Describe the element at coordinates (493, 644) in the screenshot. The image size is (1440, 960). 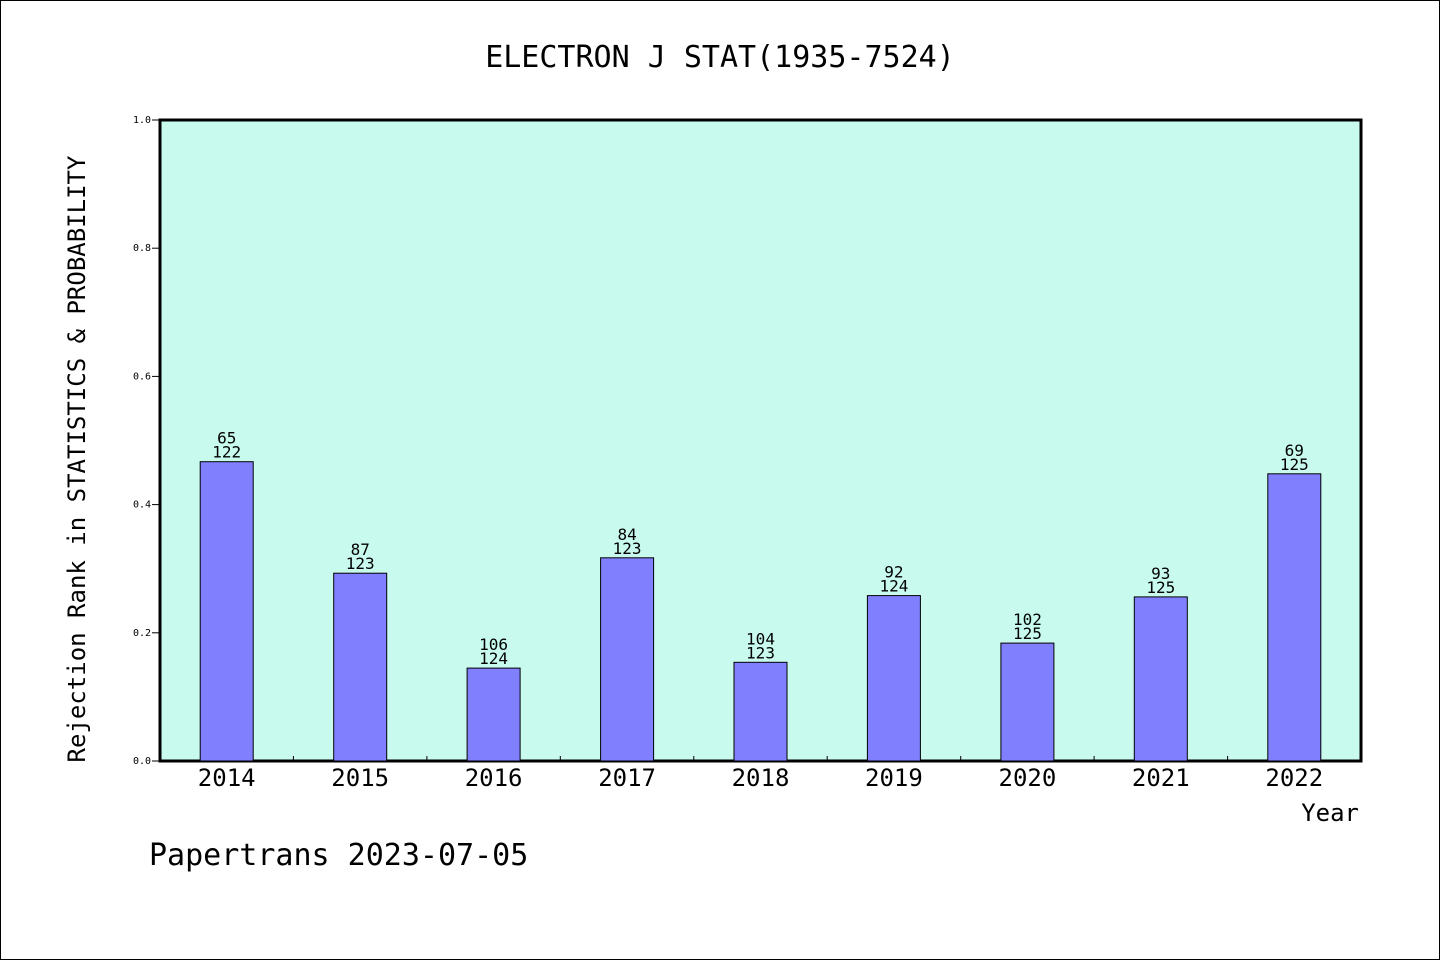
I see `bar-rank-label: 106` at that location.